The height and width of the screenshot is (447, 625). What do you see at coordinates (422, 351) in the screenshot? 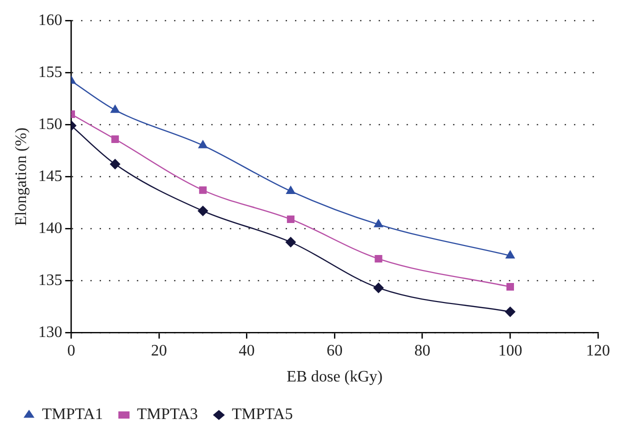
I see `x-tick-label: 80` at bounding box center [422, 351].